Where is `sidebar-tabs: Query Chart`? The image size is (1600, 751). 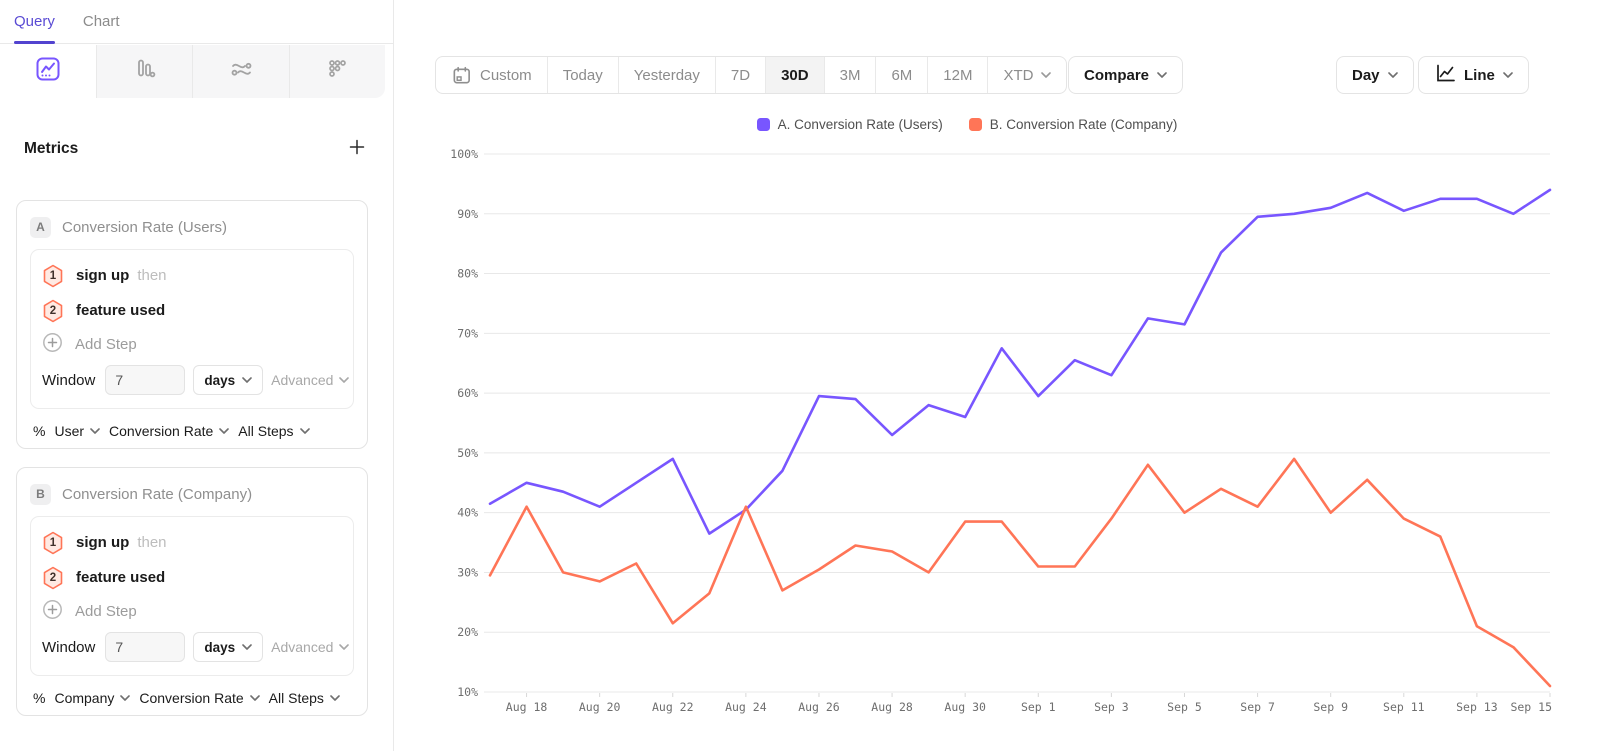
sidebar-tabs: Query Chart is located at coordinates (196, 22).